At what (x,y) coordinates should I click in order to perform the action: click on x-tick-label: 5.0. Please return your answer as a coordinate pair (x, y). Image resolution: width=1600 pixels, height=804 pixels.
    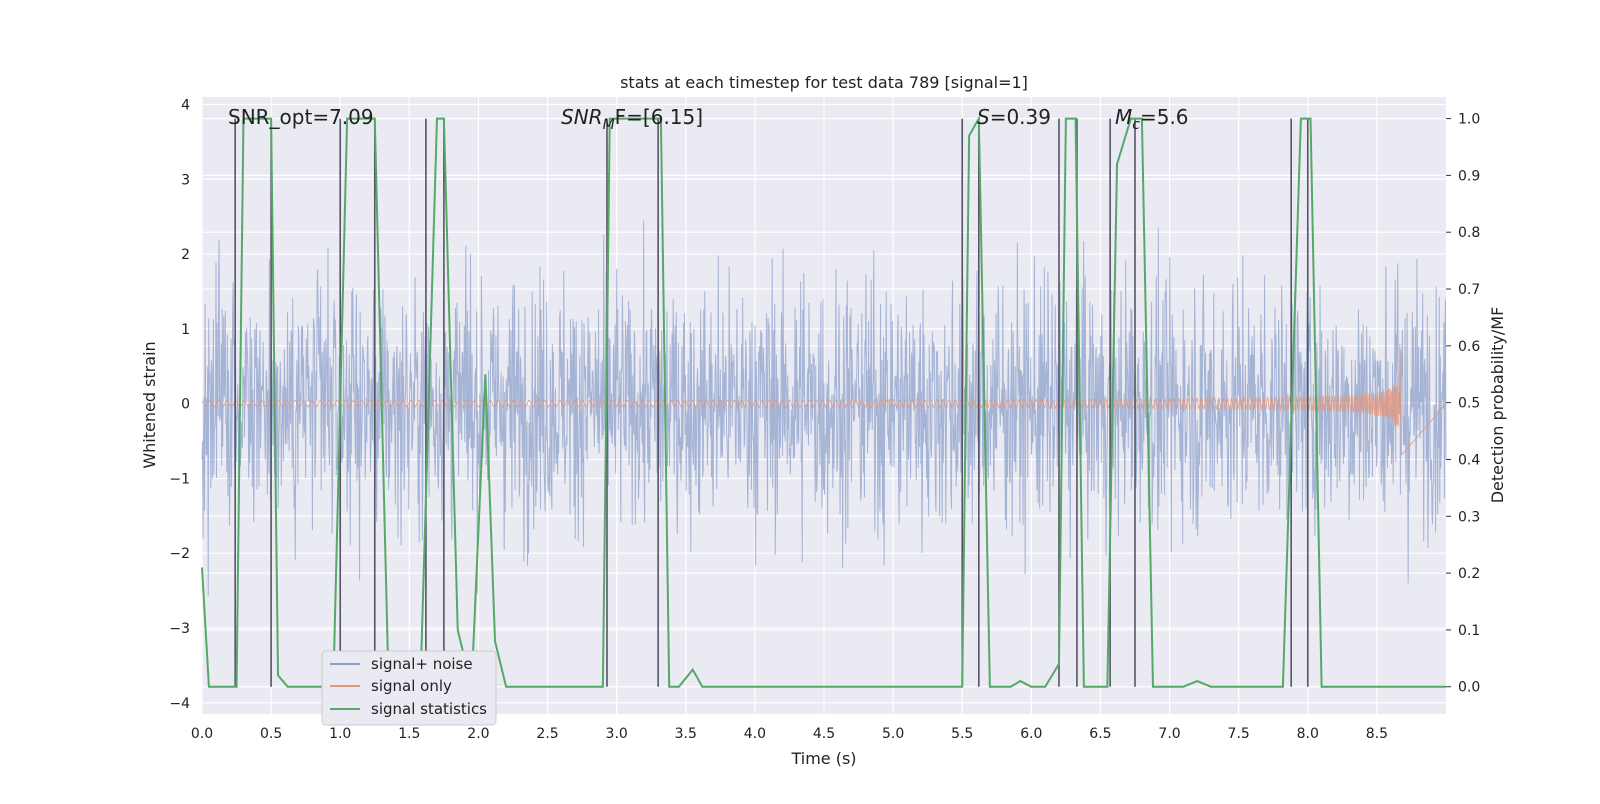
    Looking at the image, I should click on (893, 734).